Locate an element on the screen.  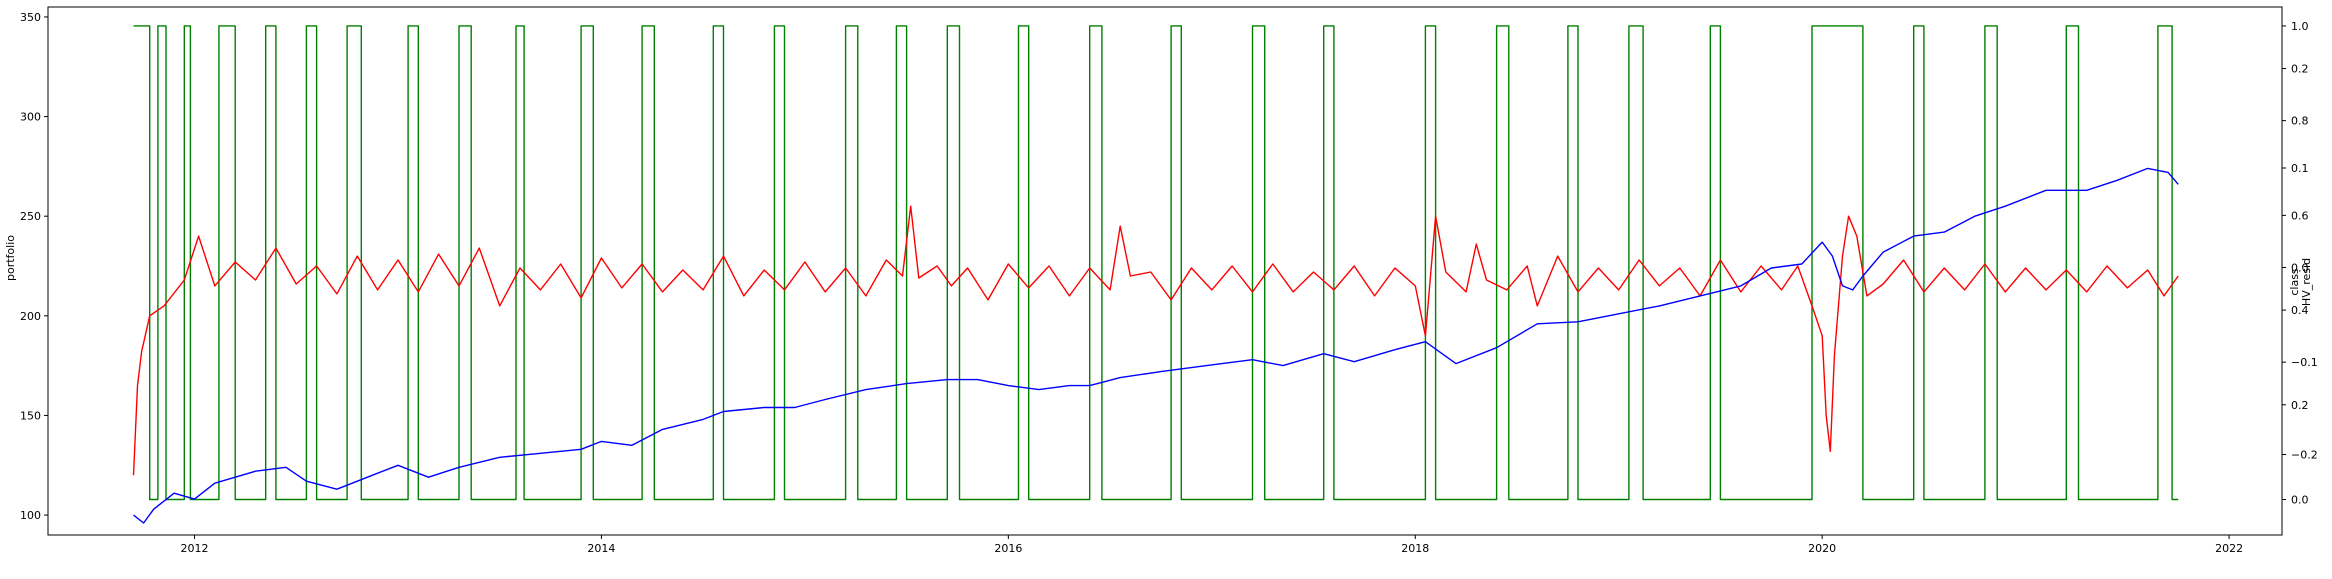
y-tick-label-right-overlay: 0.0 is located at coordinates (2300, 267).